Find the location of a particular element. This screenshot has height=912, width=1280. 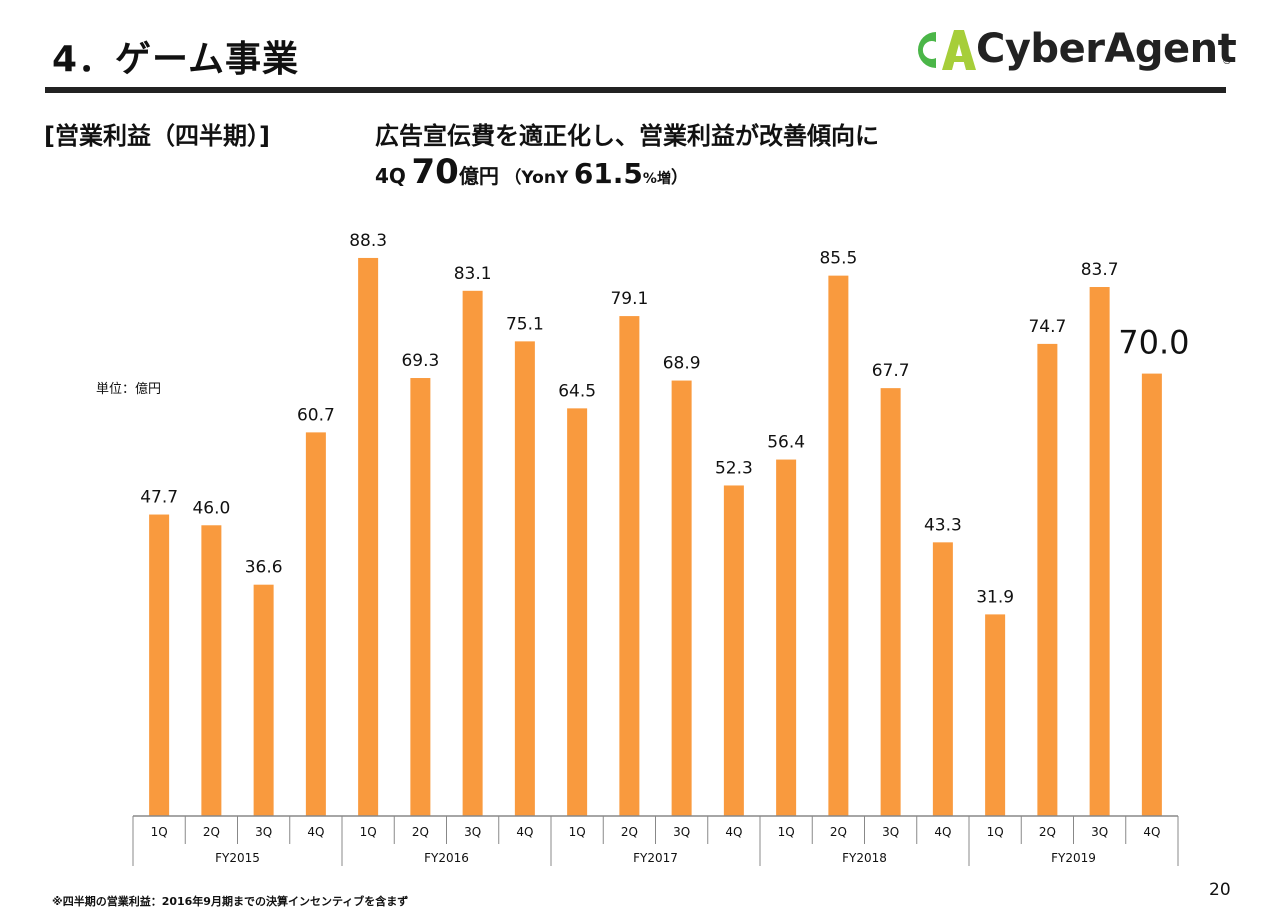

fiscal-year-label: FY2017 is located at coordinates (655, 858).